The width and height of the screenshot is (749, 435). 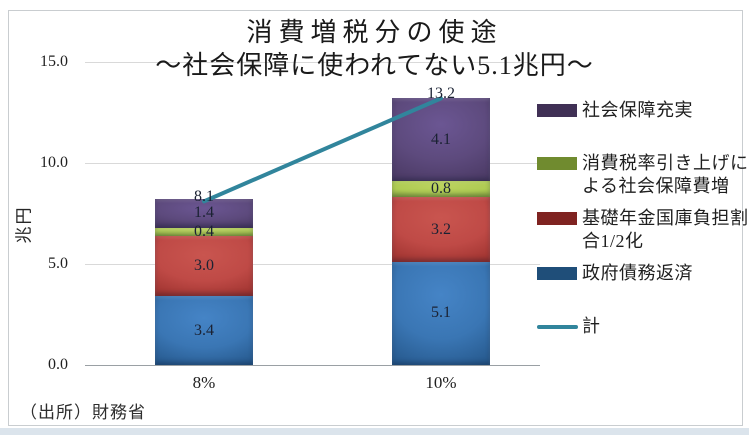 I want to click on legend-item-label: 計, so click(x=665, y=326).